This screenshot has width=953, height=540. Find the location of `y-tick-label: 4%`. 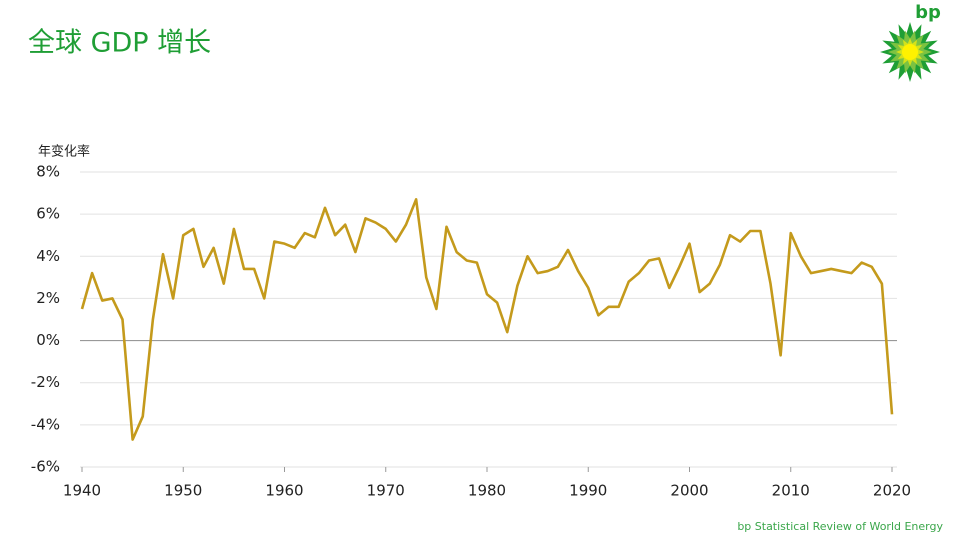

y-tick-label: 4% is located at coordinates (48, 256).